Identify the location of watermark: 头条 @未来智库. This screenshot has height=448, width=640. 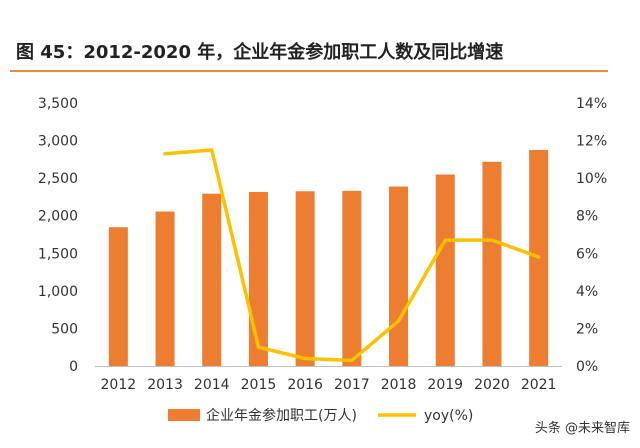
(582, 428).